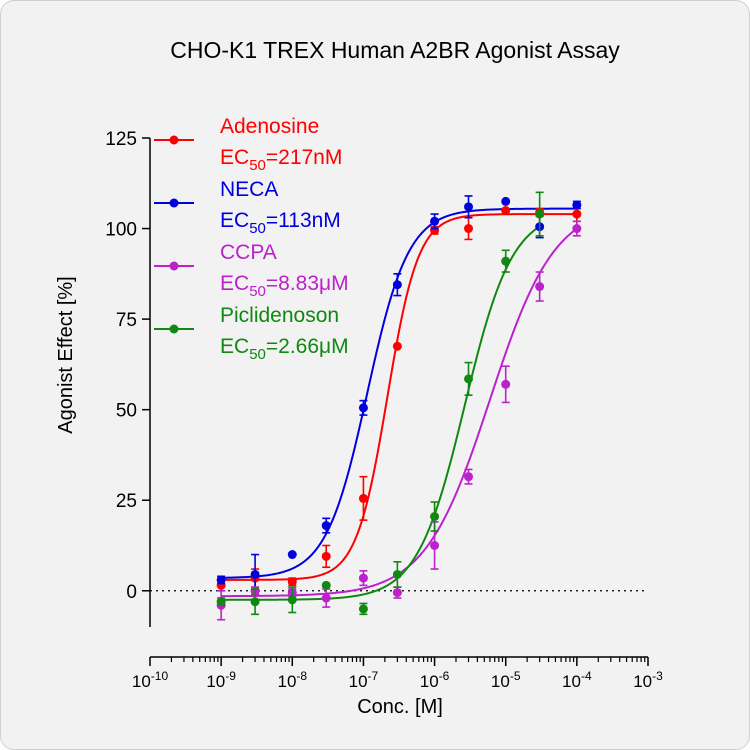  Describe the element at coordinates (269, 126) in the screenshot. I see `legend-series-name: Adenosine` at that location.